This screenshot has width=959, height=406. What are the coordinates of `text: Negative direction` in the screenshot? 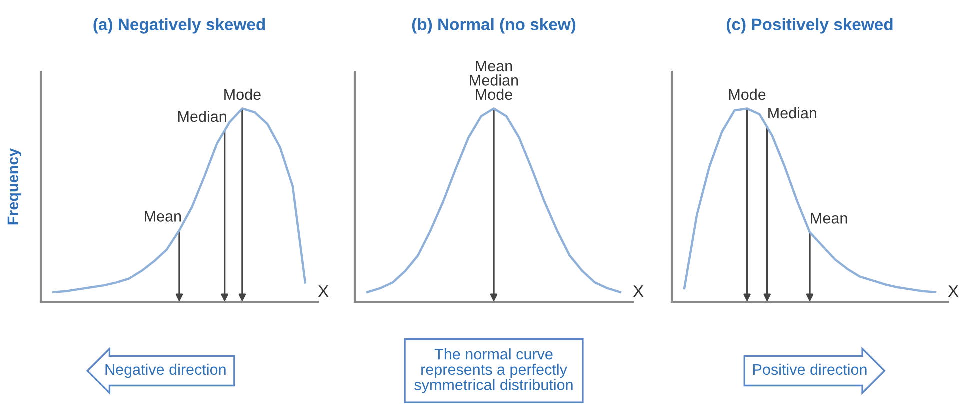 It's located at (166, 371).